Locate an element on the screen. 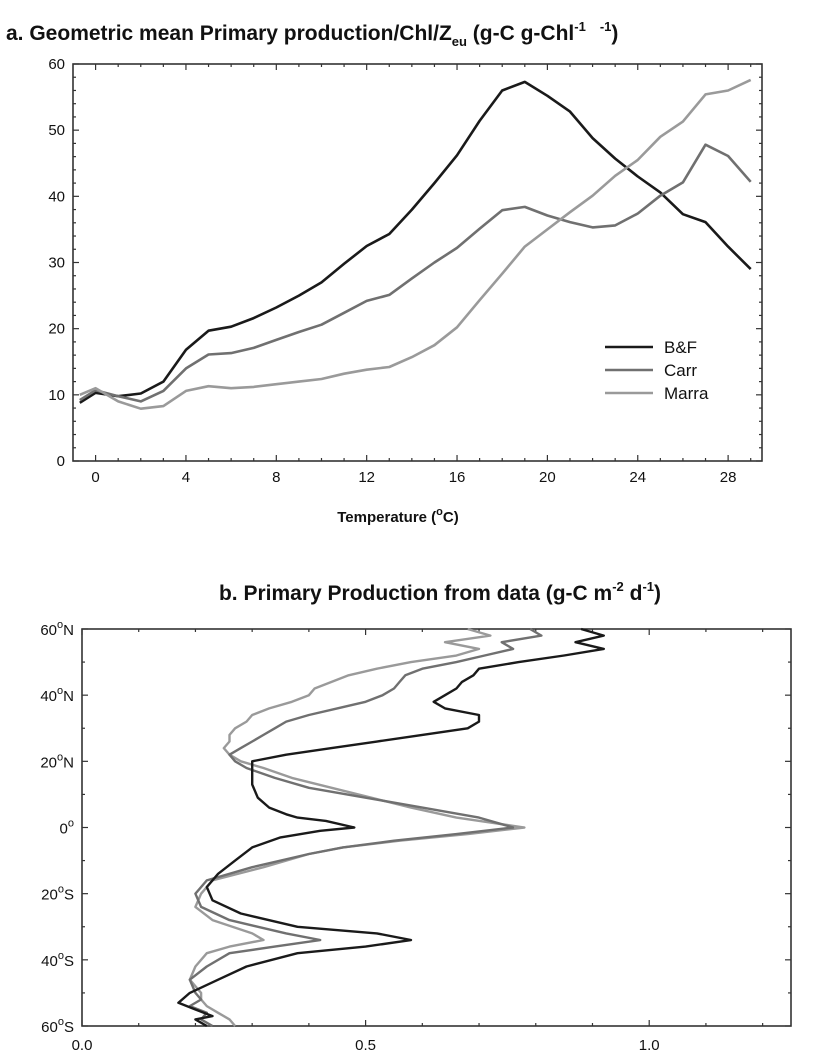 The image size is (816, 1064). x-tick-label: 28 is located at coordinates (728, 477).